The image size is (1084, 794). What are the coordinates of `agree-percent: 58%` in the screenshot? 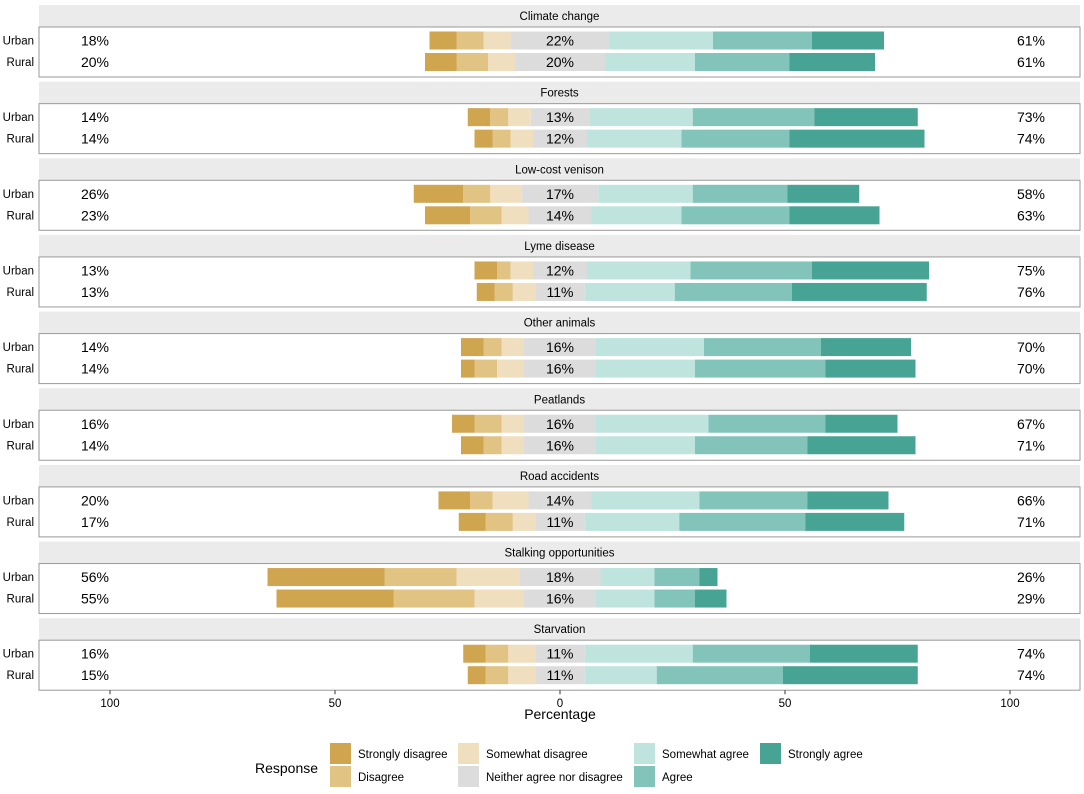 It's located at (1031, 194).